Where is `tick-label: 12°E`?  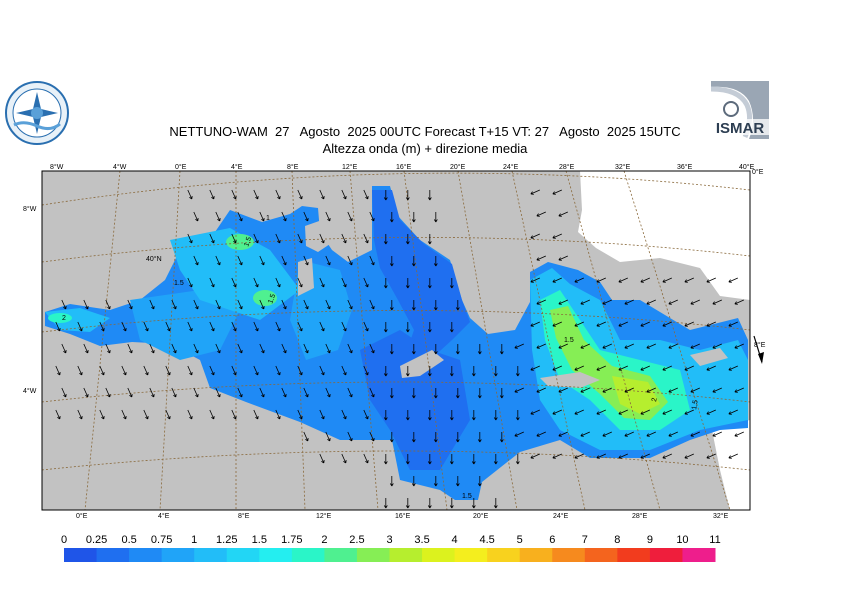
tick-label: 12°E is located at coordinates (350, 167).